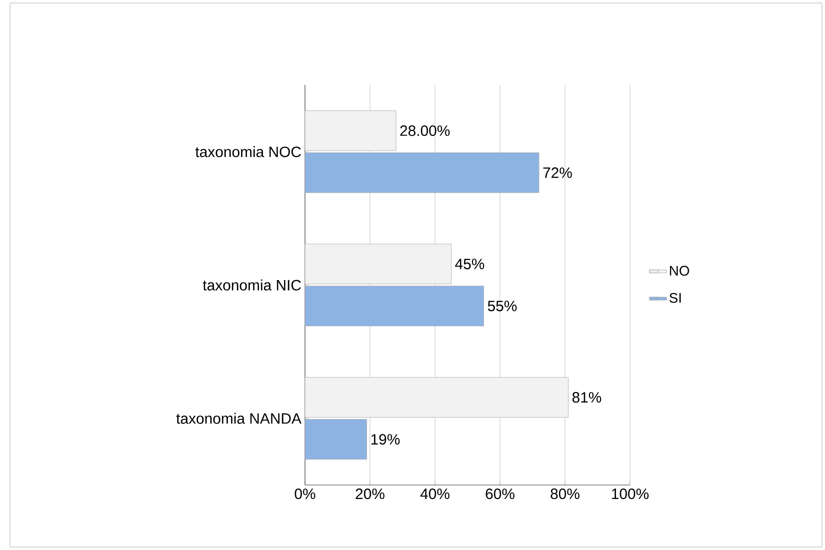  What do you see at coordinates (385, 439) in the screenshot?
I see `data-label: 19%` at bounding box center [385, 439].